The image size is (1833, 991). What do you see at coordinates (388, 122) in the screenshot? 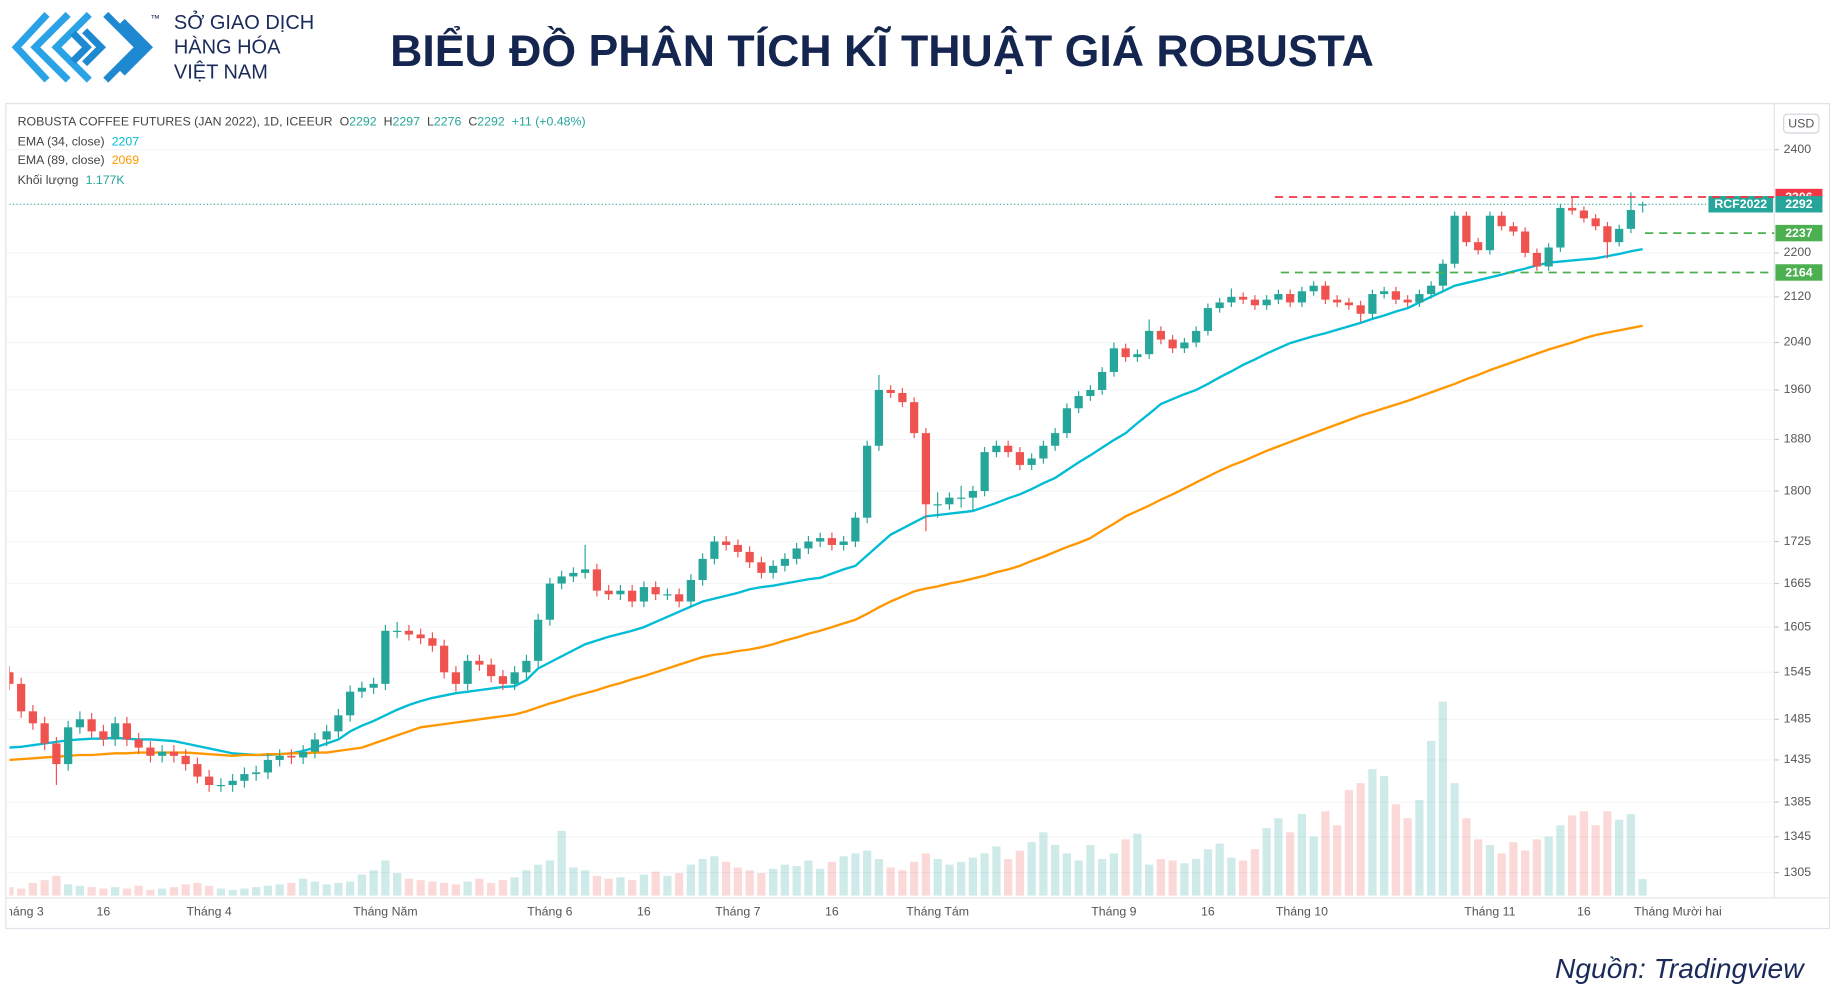
I see `ohlc-label: H` at bounding box center [388, 122].